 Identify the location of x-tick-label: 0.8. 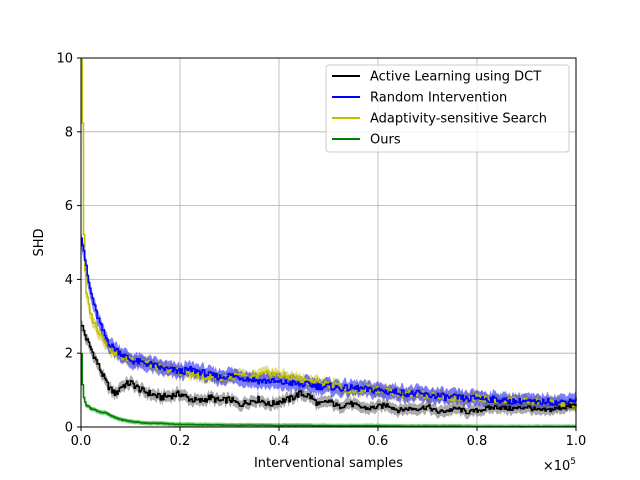
(477, 441).